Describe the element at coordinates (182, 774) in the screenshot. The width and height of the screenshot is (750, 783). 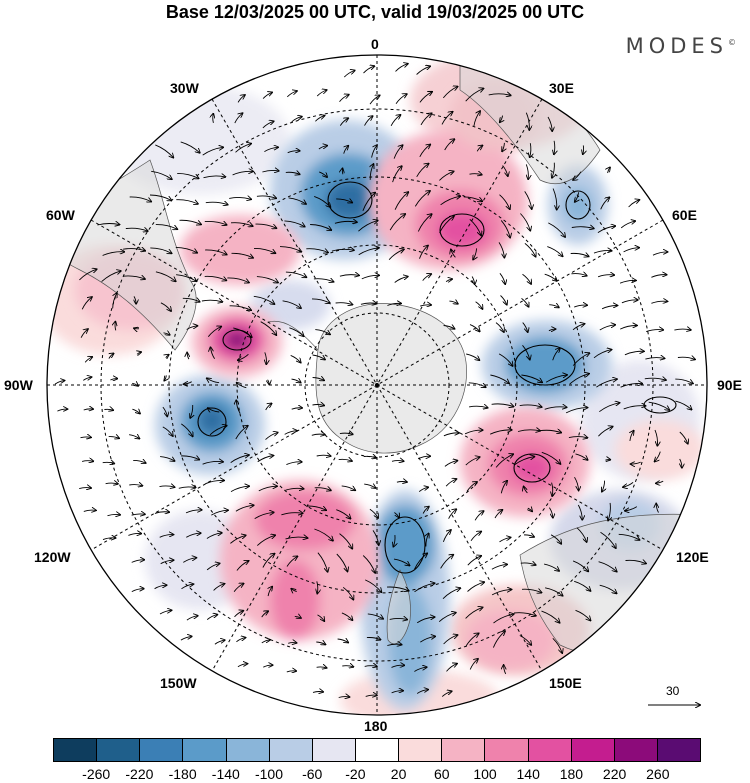
I see `colorbar-tick-label: -180` at that location.